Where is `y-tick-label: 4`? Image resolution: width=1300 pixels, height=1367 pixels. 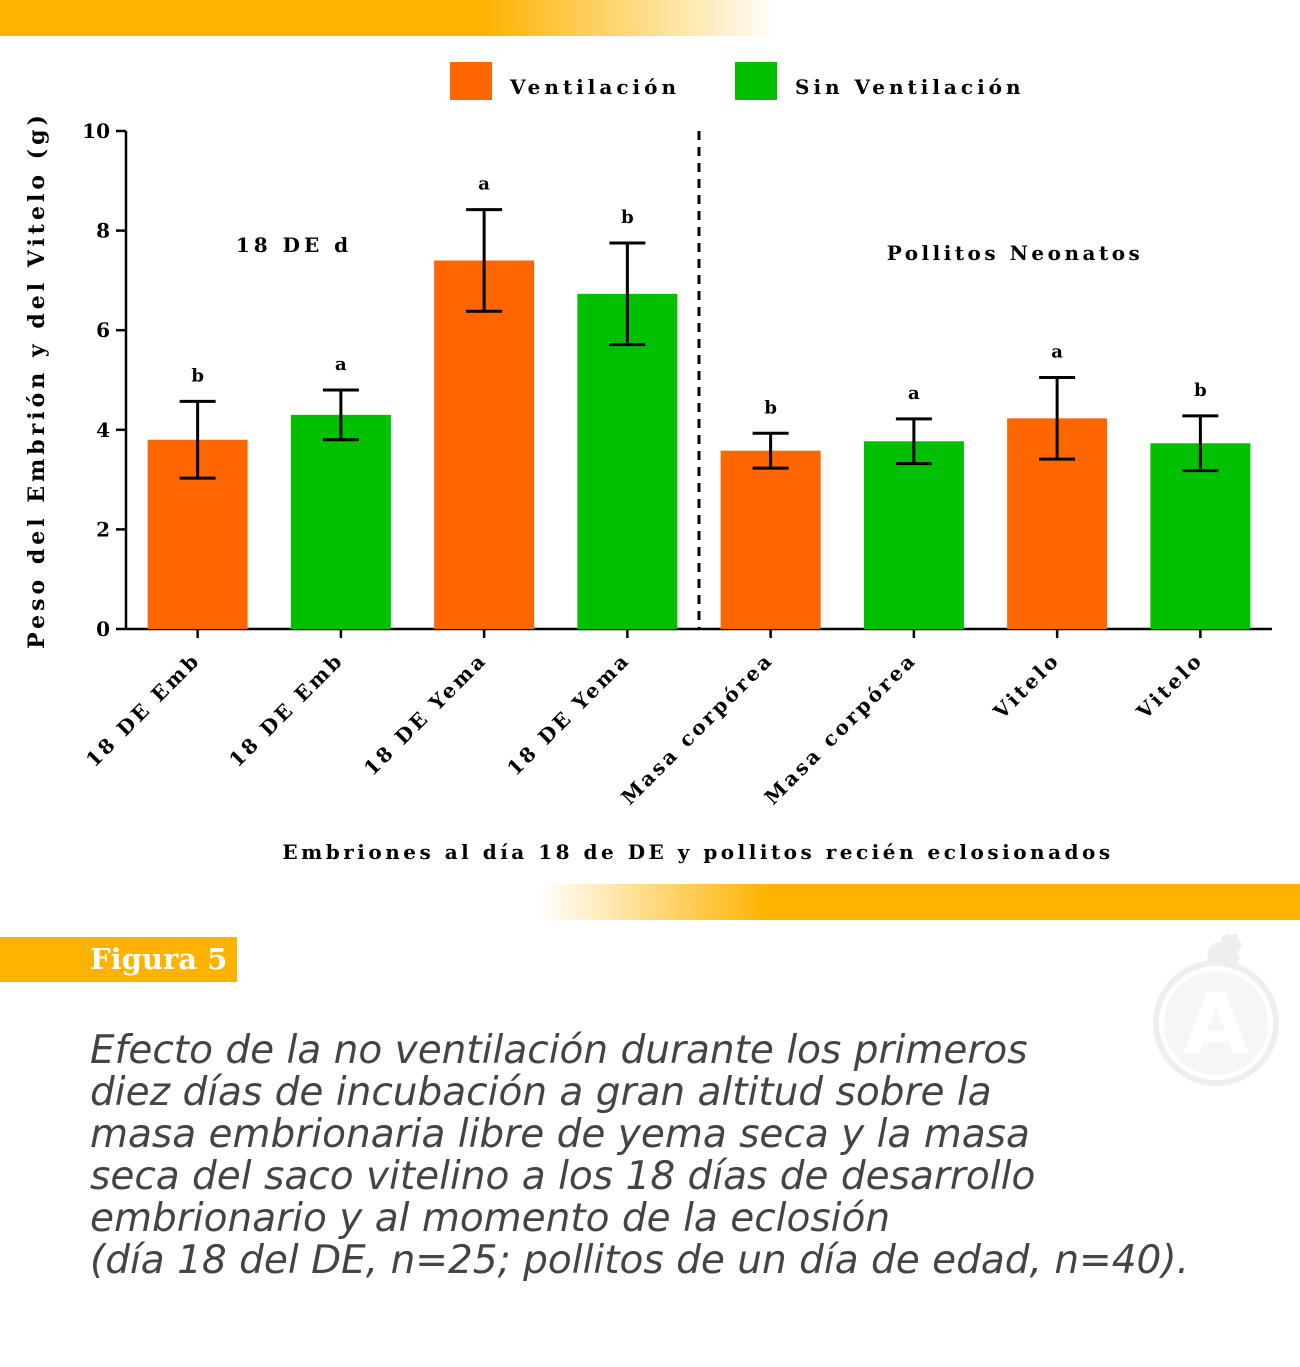
y-tick-label: 4 is located at coordinates (103, 430).